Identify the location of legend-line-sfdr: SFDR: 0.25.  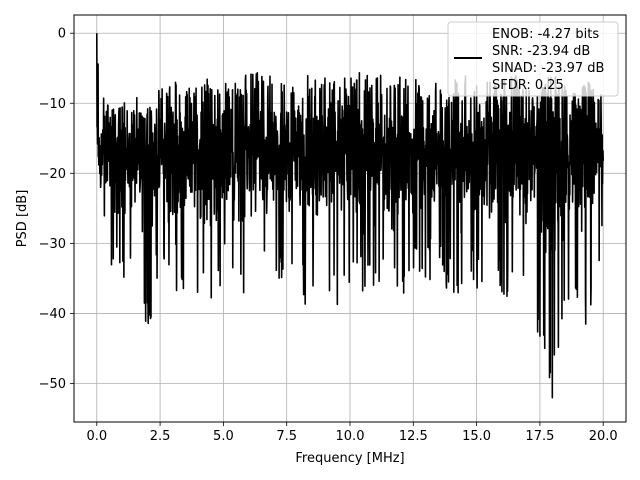
(528, 85).